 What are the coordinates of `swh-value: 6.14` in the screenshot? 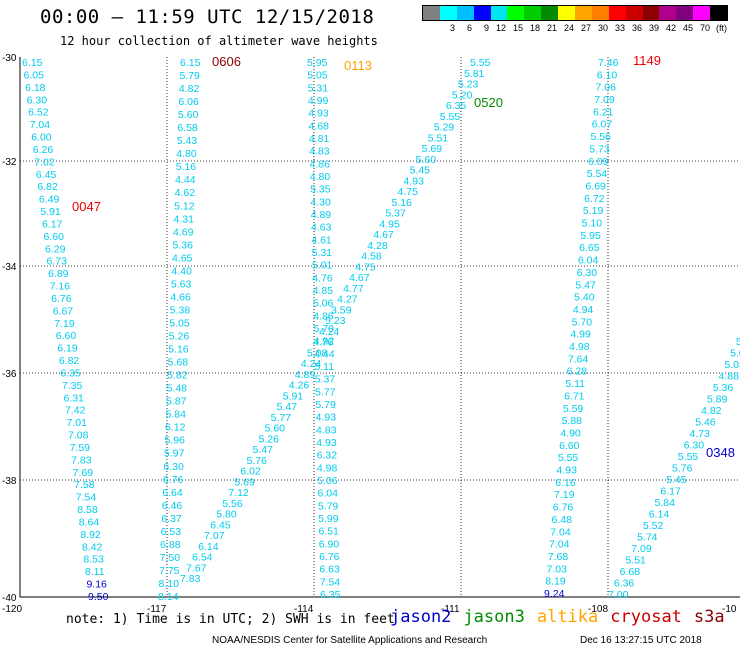 It's located at (659, 515).